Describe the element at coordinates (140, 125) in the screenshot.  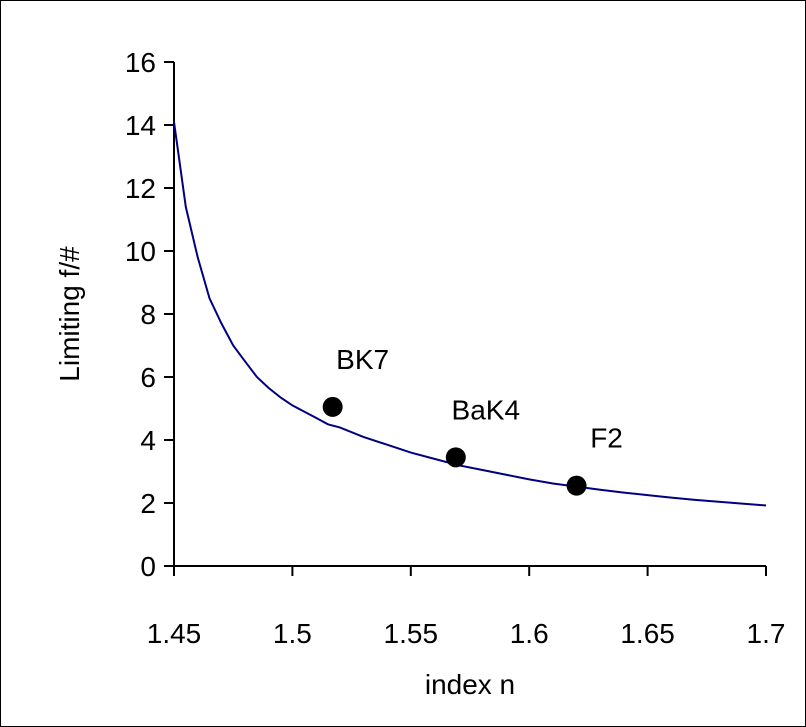
I see `y-tick-label: 14` at that location.